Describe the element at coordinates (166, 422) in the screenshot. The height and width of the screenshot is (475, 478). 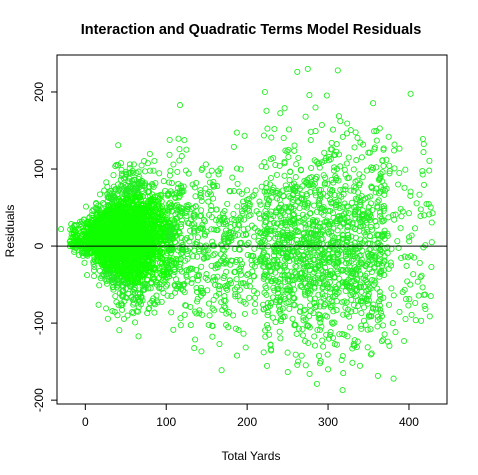
I see `x-tick-label: 100` at that location.